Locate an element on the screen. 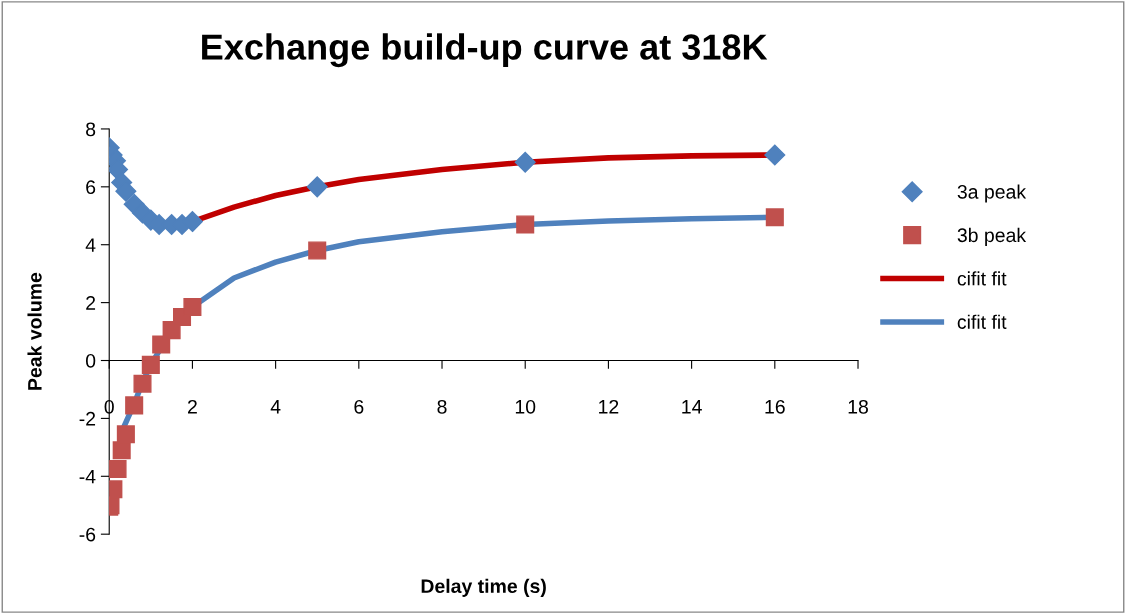 Image resolution: width=1126 pixels, height=614 pixels. x-tick-label: 14 is located at coordinates (692, 407).